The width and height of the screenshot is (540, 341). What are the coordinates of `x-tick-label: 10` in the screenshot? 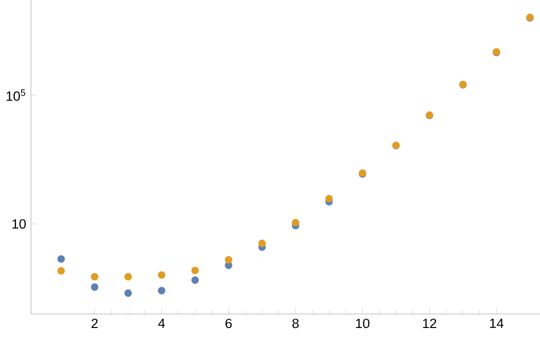 It's located at (363, 323).